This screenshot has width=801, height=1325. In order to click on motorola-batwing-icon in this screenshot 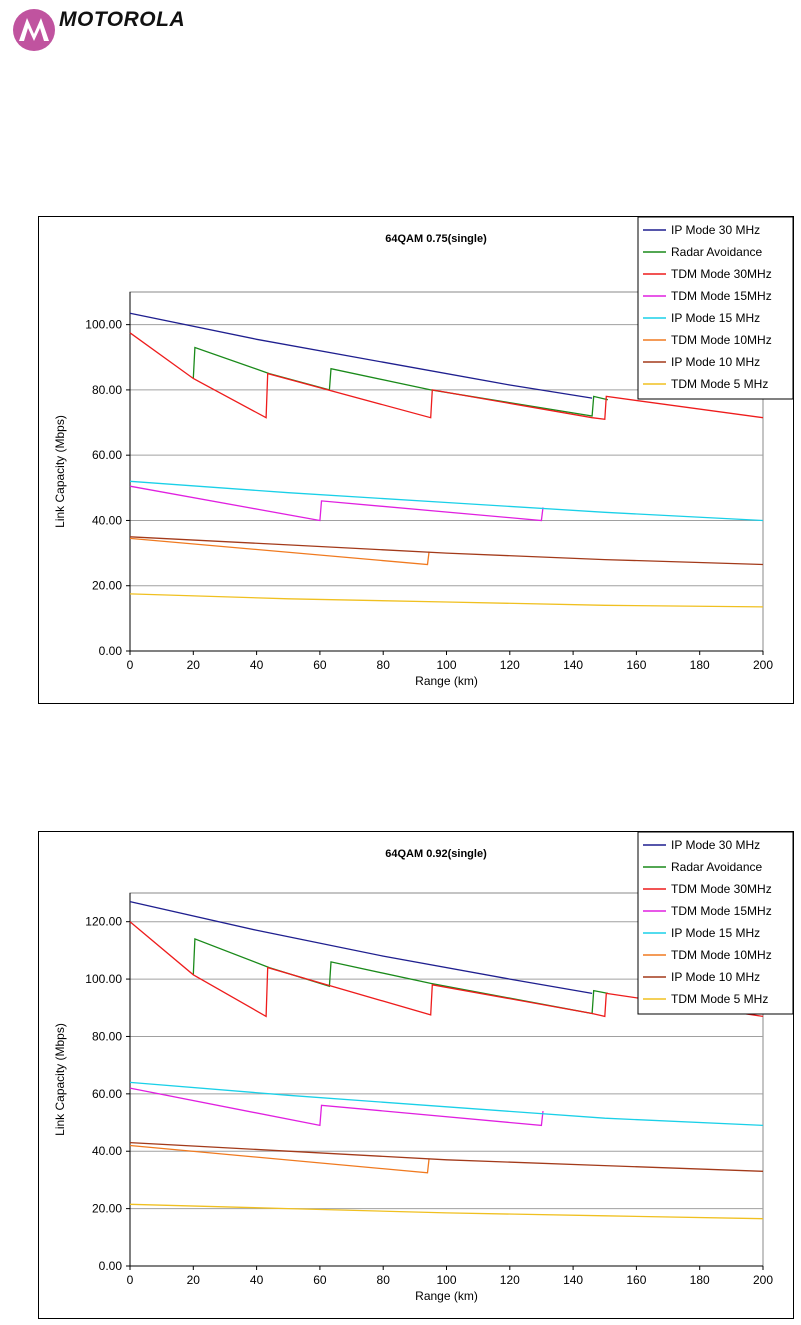, I will do `click(34, 30)`.